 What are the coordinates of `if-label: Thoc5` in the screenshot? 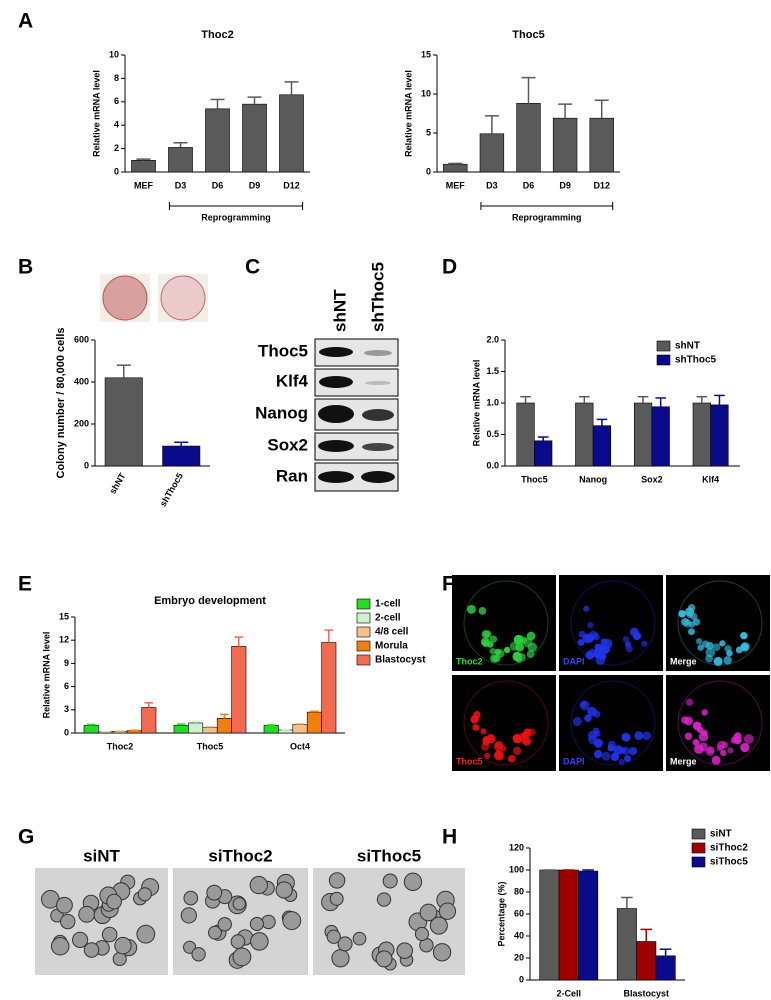 It's located at (469, 761).